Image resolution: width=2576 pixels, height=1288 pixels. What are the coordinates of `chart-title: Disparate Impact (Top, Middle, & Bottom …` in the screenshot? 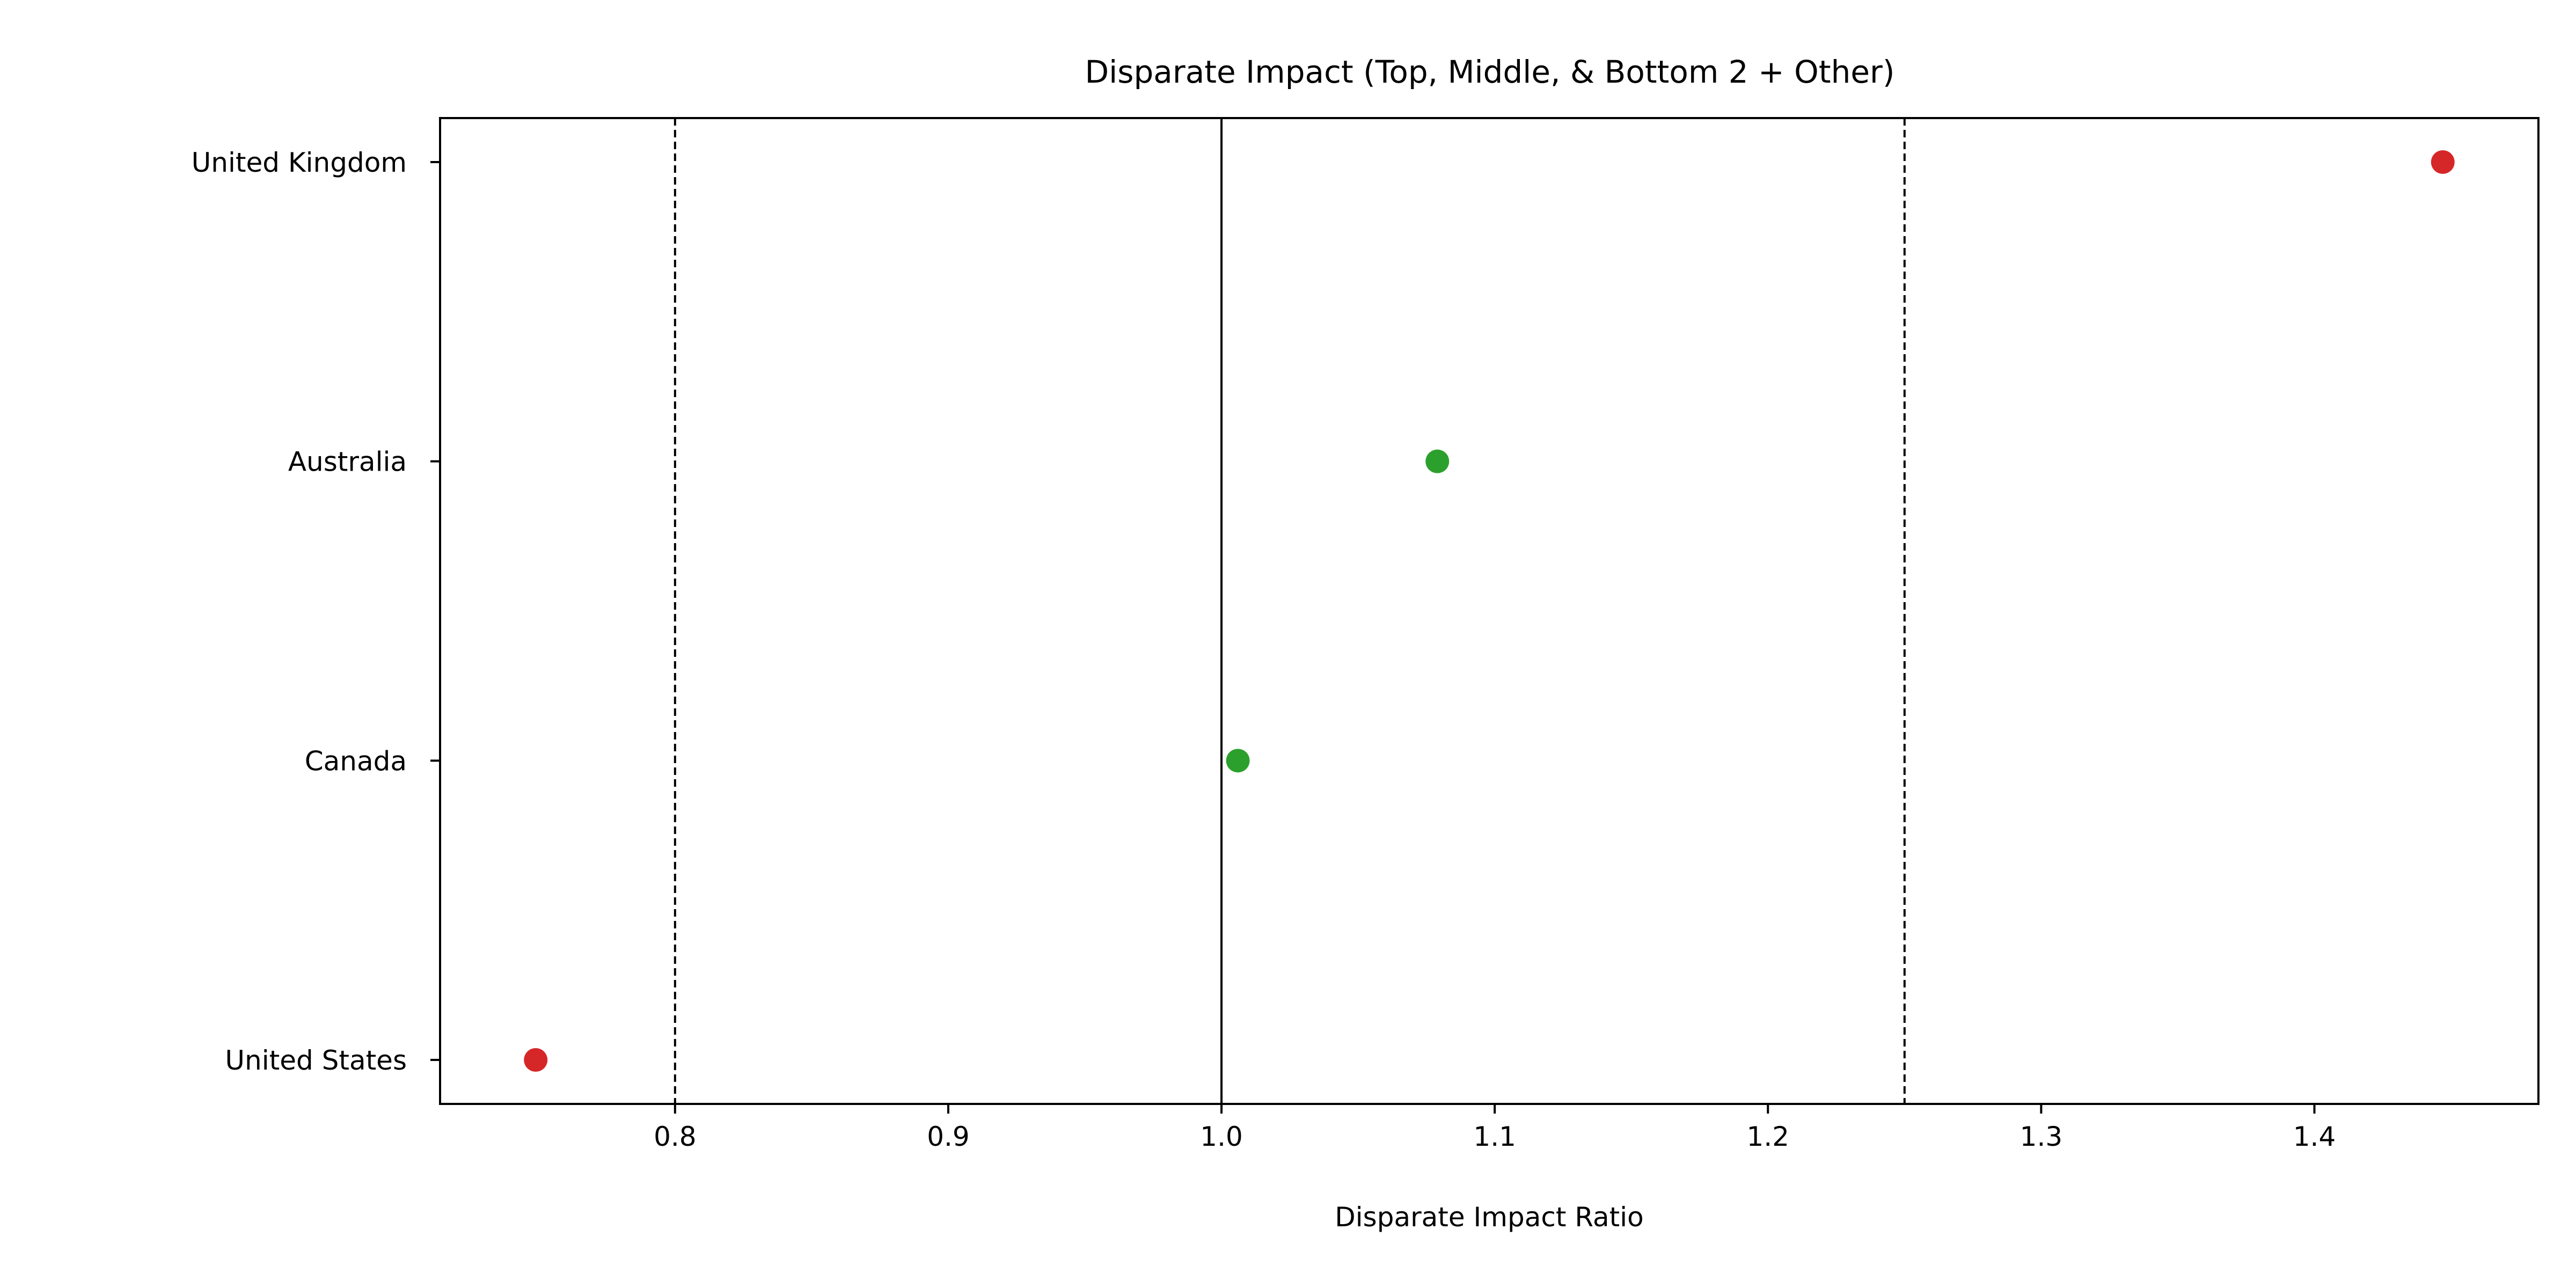 It's located at (1490, 72).